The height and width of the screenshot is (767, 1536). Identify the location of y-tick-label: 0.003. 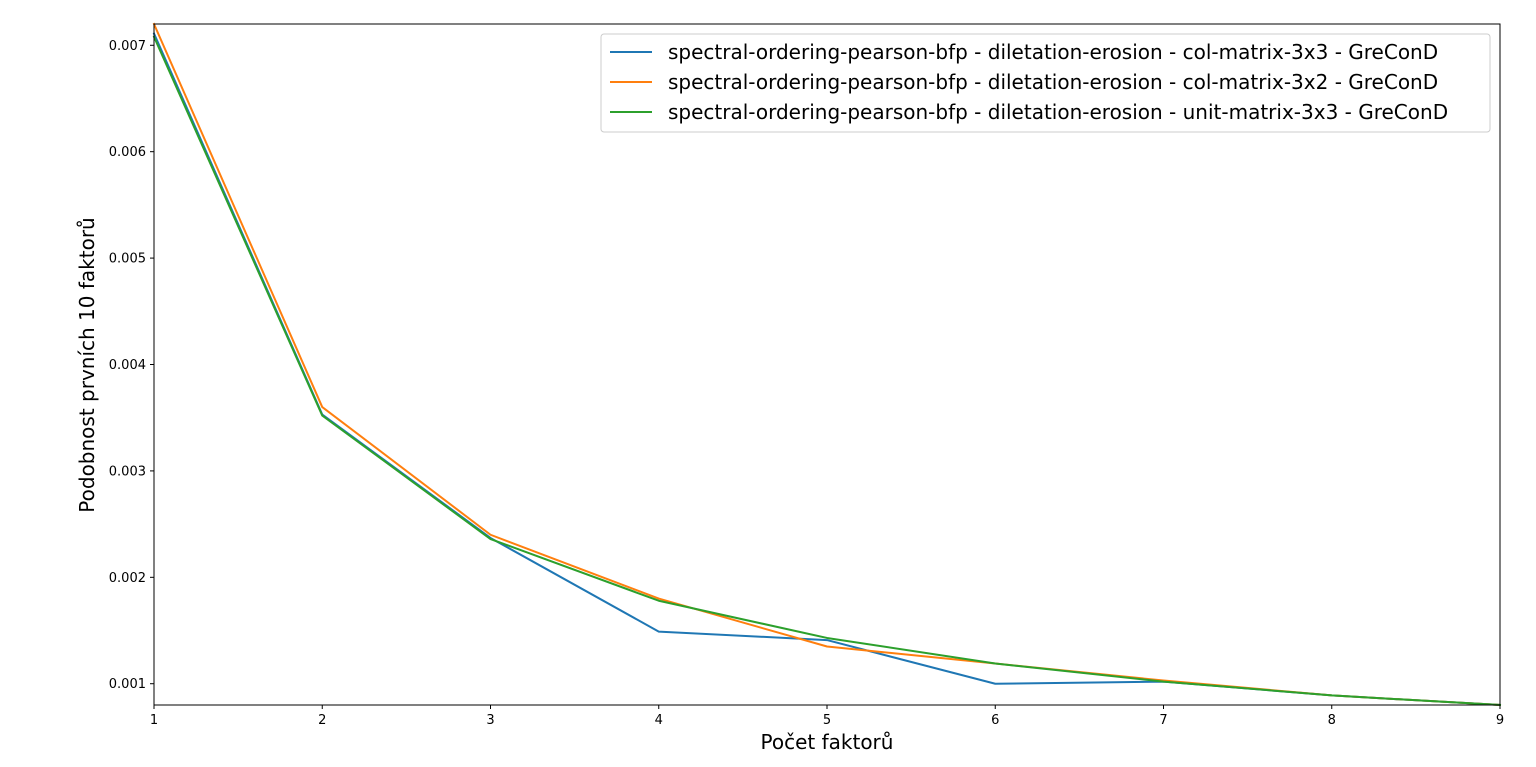
(127, 471).